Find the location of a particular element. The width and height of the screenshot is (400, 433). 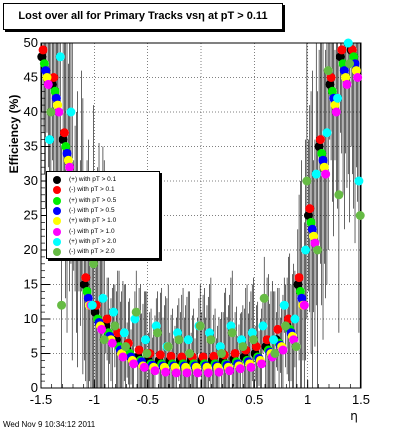

timestamp-footer: Wed Nov 9 10:34:12 2011 is located at coordinates (49, 424).